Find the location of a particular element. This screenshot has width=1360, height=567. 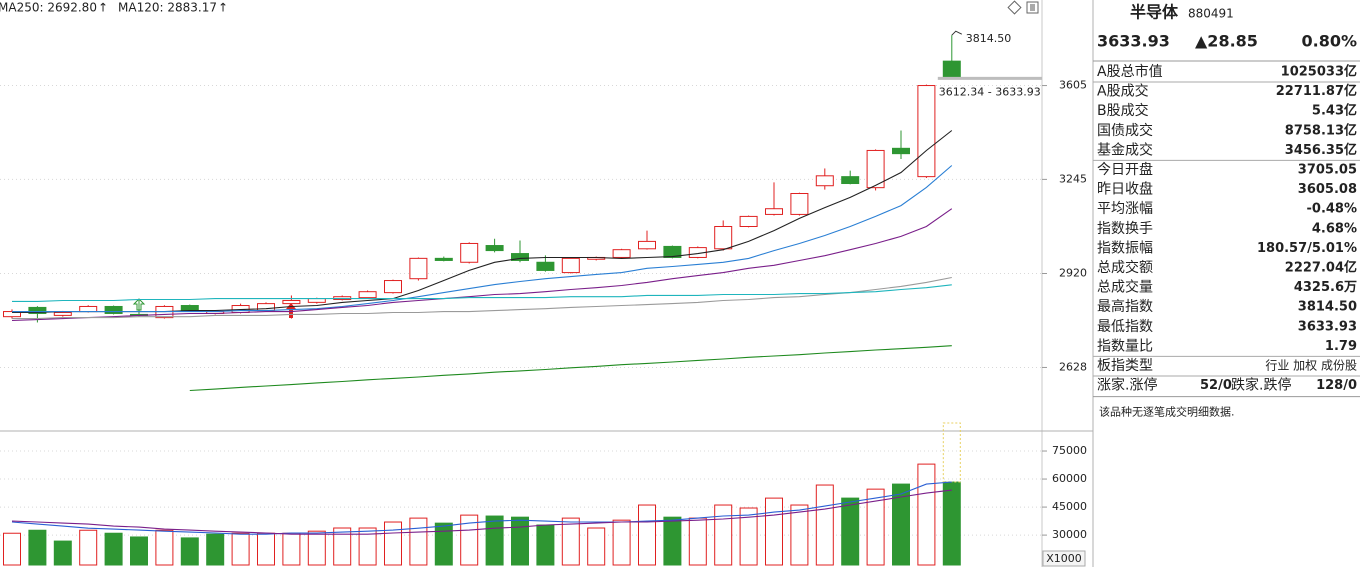

y-tick-label: 45000 is located at coordinates (1069, 506).